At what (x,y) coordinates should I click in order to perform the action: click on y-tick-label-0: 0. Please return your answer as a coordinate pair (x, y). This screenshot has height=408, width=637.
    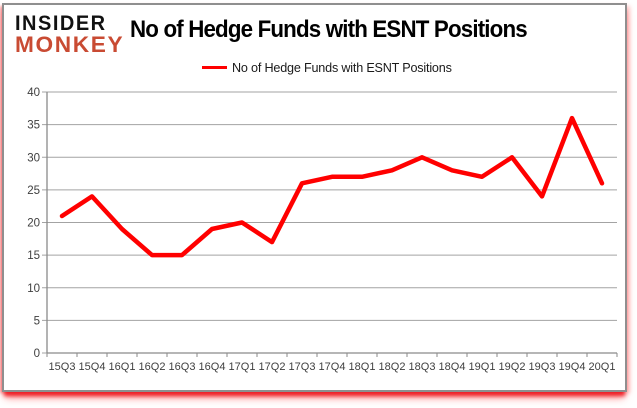
    Looking at the image, I should click on (37, 354).